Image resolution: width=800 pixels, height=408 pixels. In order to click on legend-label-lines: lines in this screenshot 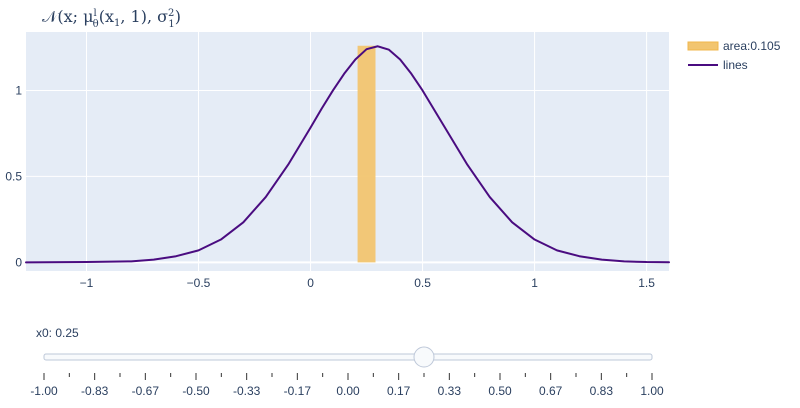, I will do `click(735, 65)`.